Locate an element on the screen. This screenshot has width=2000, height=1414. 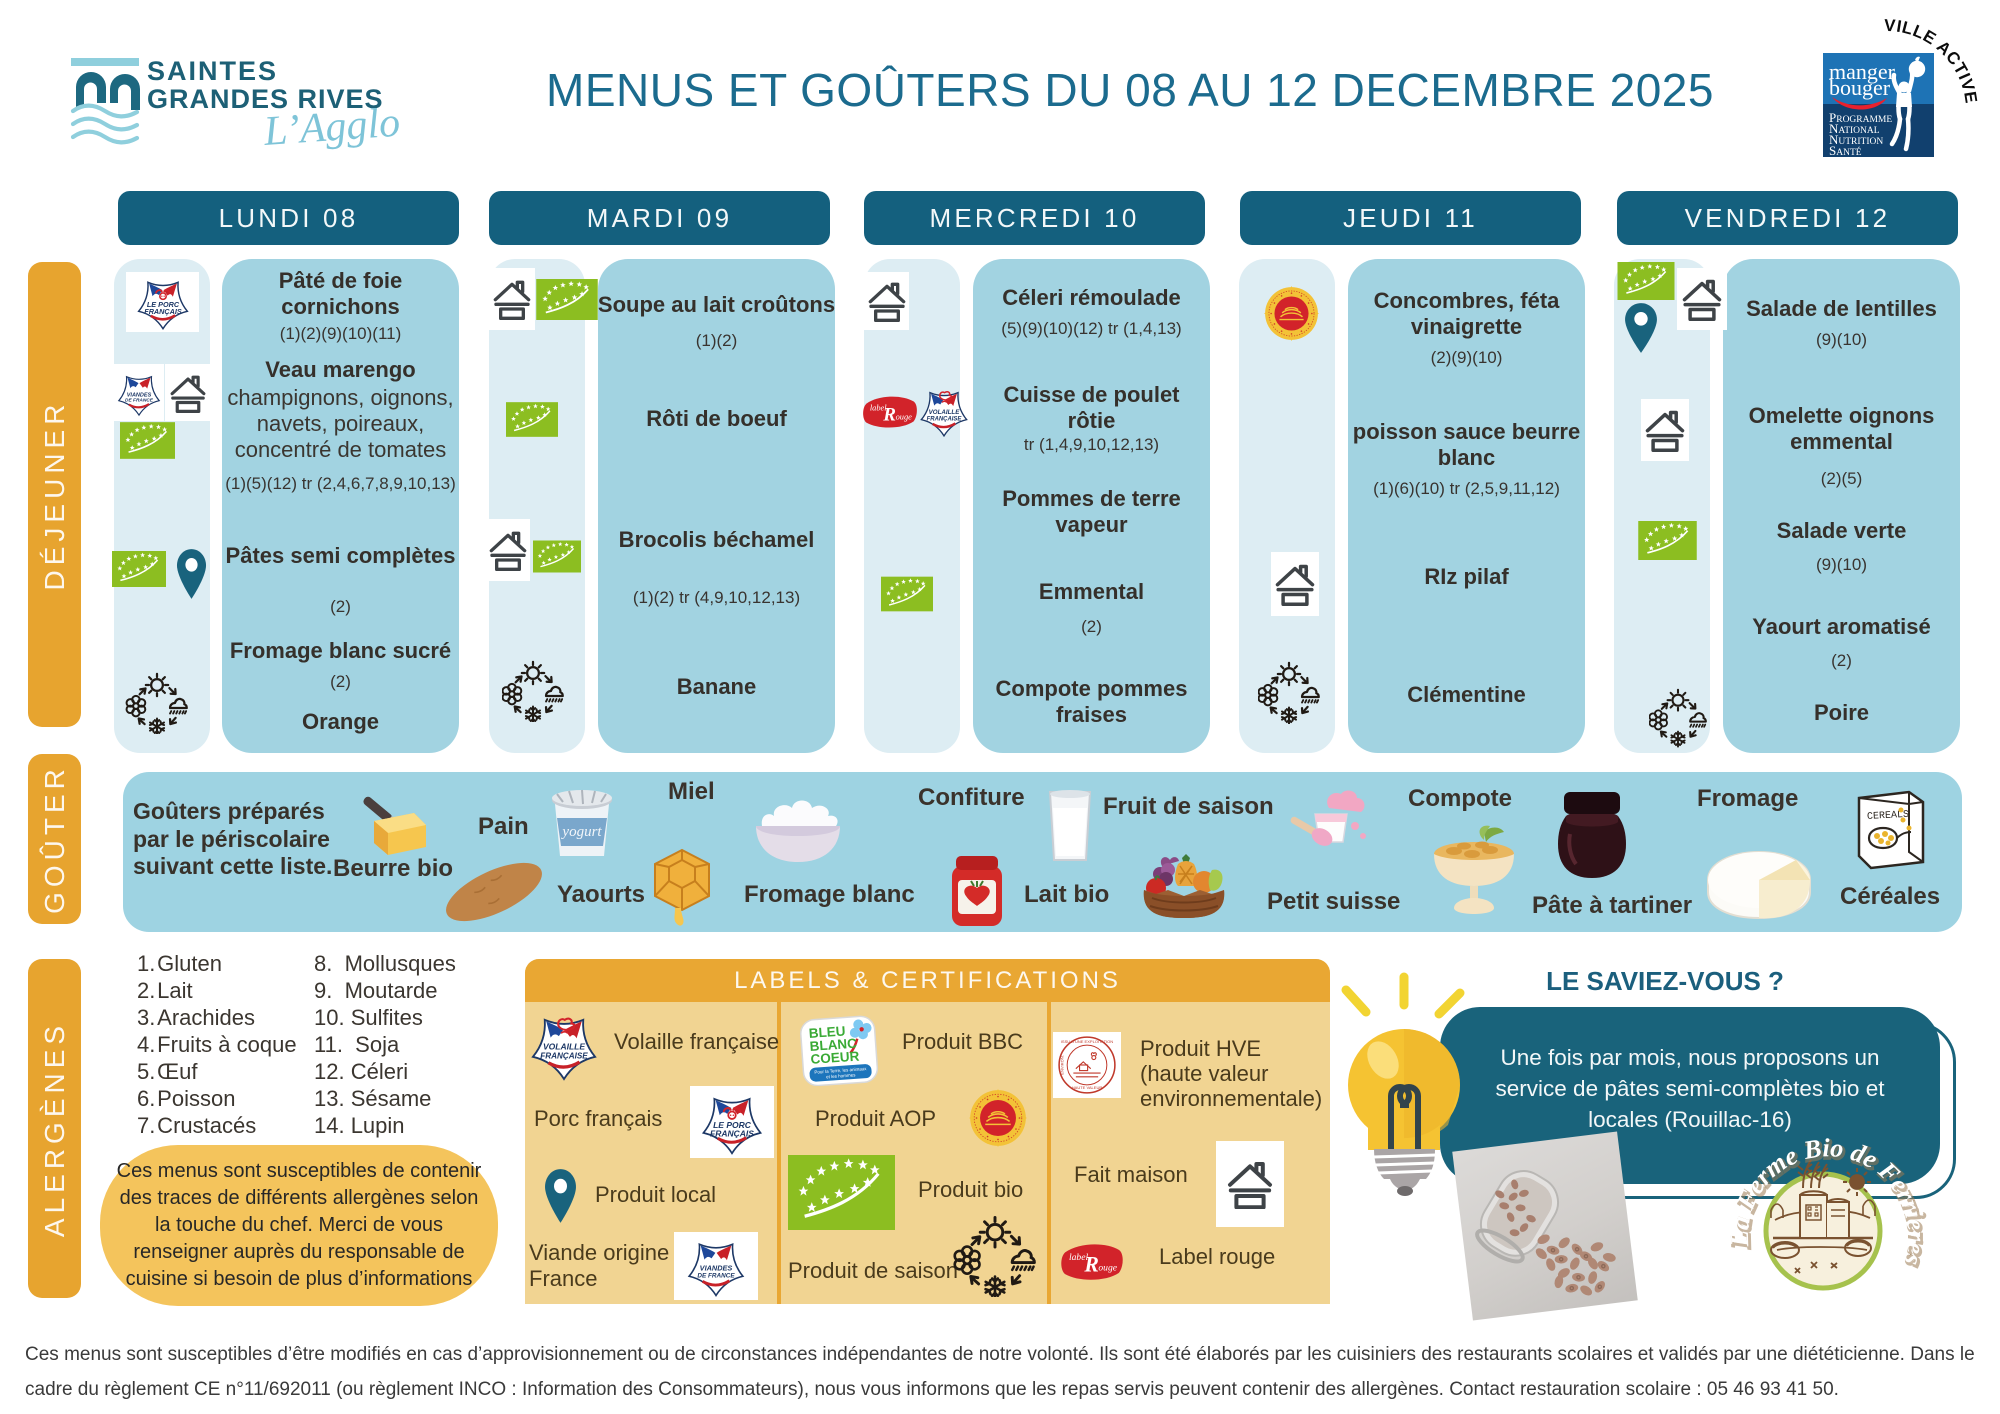
svg-text: manger is located at coordinates (1862, 71).